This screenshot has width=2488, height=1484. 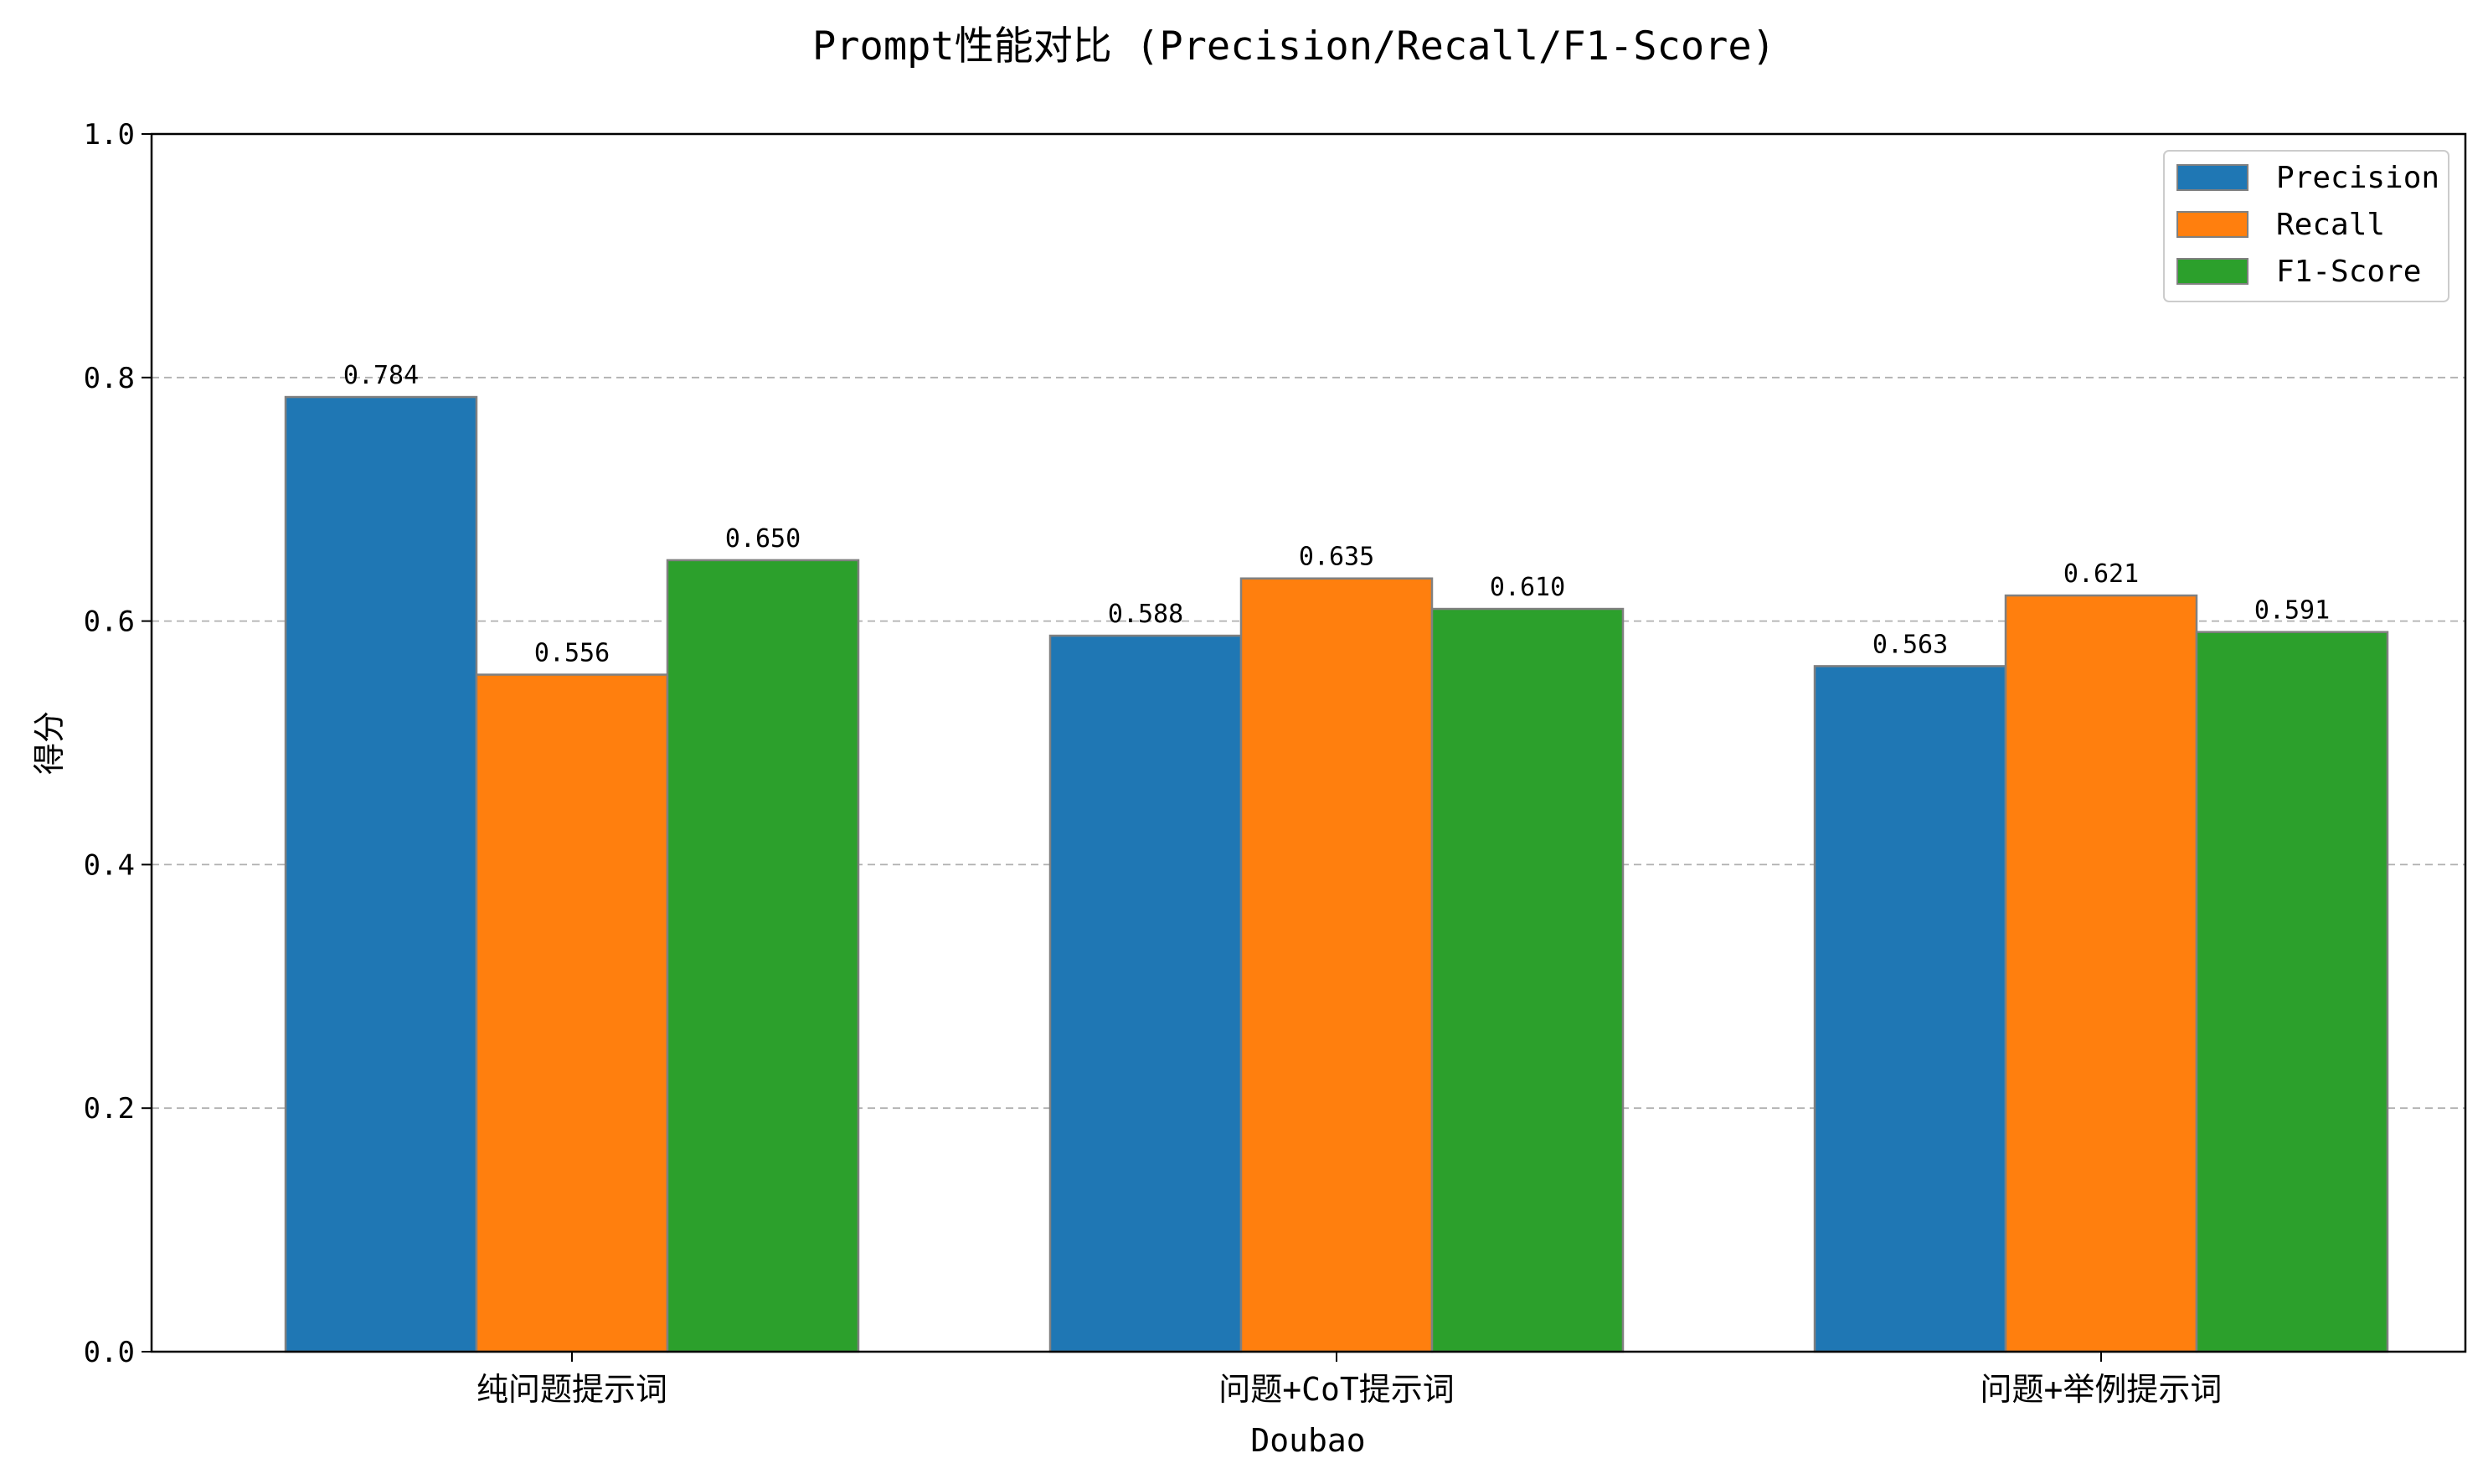 What do you see at coordinates (110, 135) in the screenshot?
I see `y-tick-label: 1.0` at bounding box center [110, 135].